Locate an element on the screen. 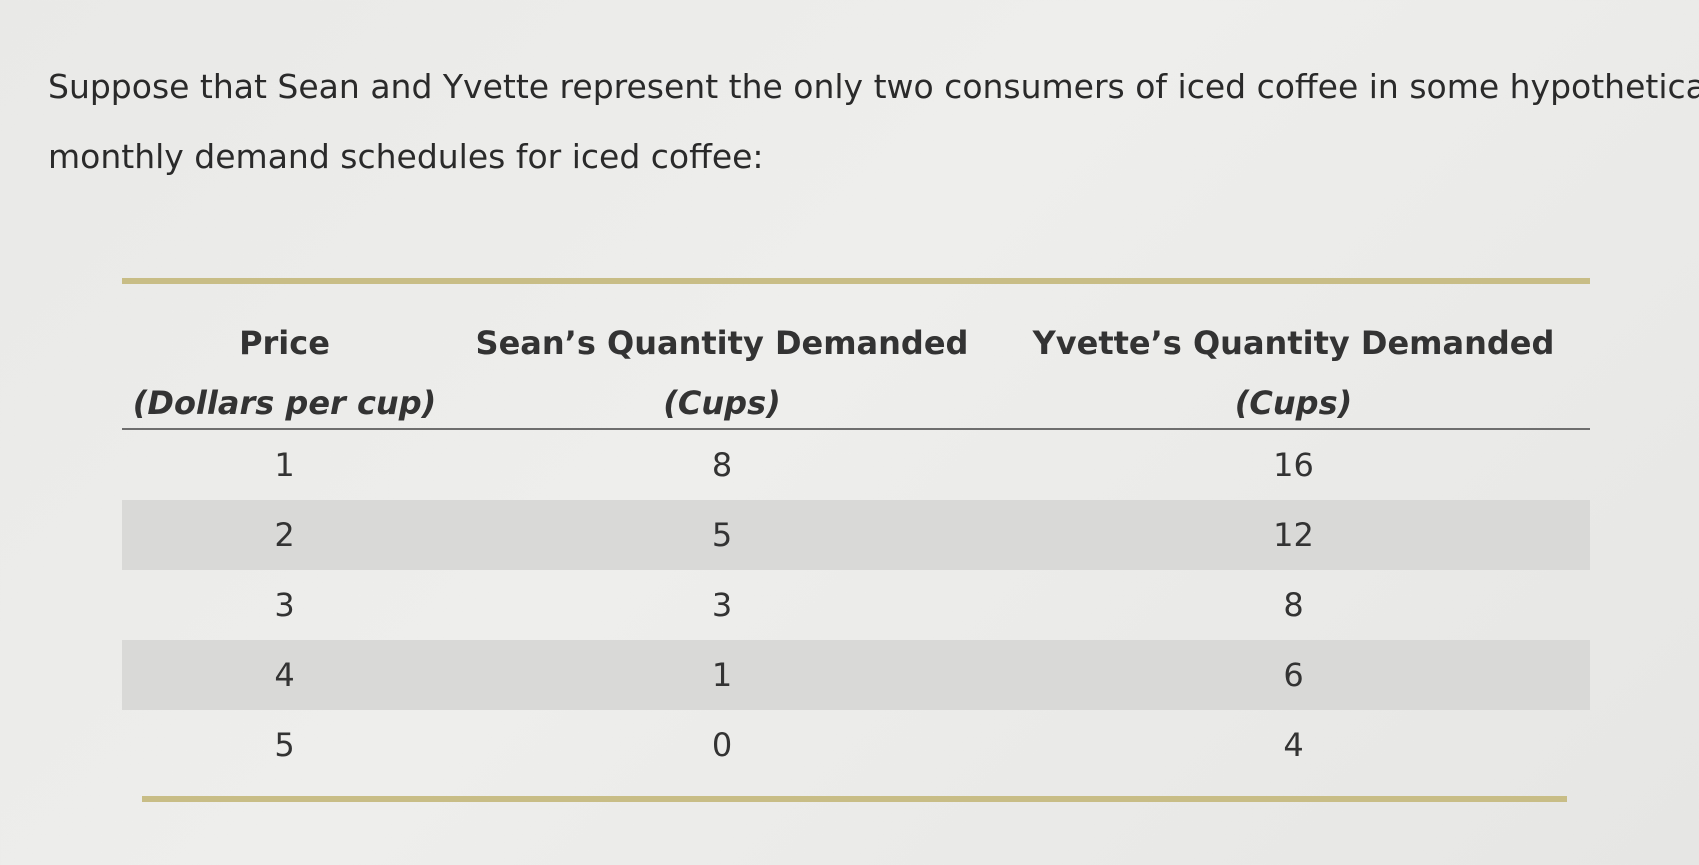 The width and height of the screenshot is (1699, 865). header-price-unit: (Dollars per cup) is located at coordinates (284, 403).